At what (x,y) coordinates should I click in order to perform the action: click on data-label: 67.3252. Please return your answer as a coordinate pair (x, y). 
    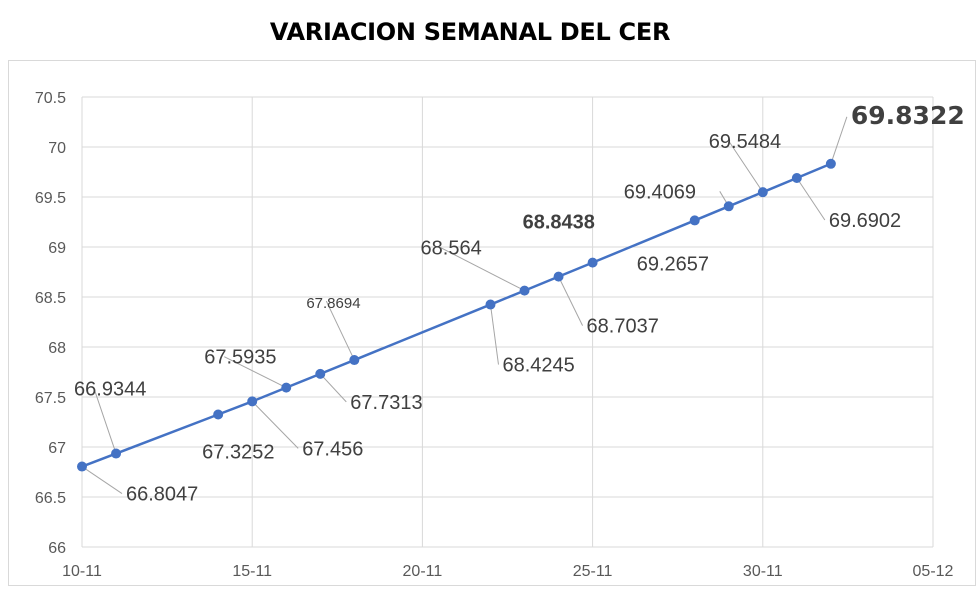
    Looking at the image, I should click on (238, 452).